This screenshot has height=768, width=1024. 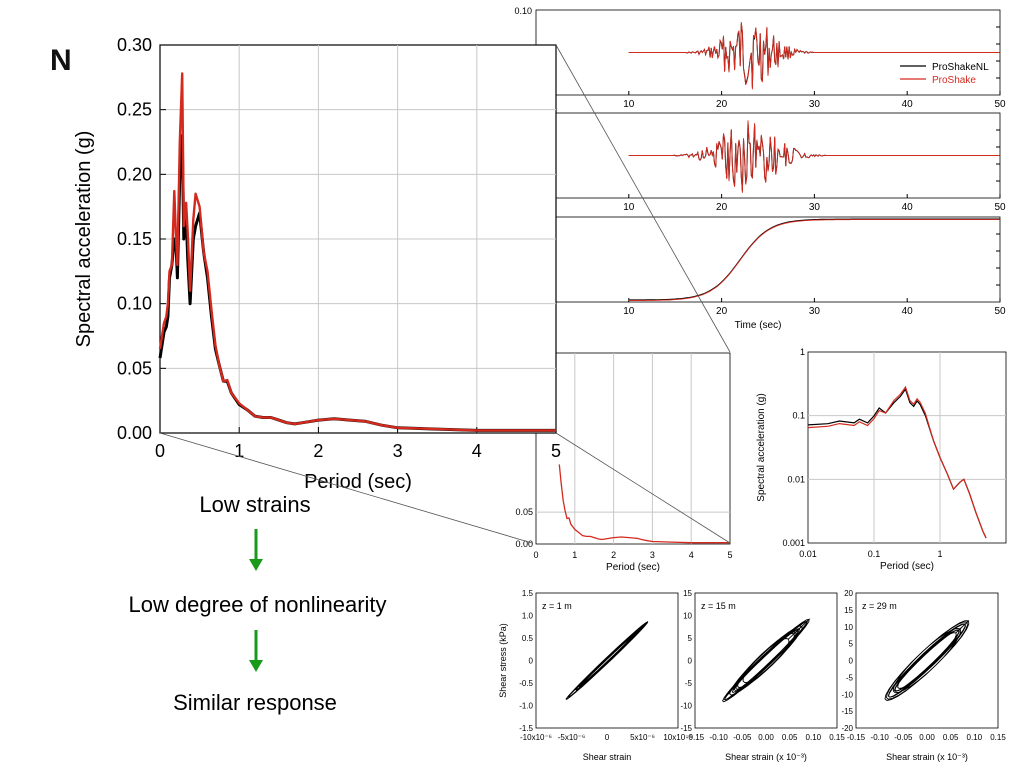 I want to click on y-axis-label: Shear stress (kPa), so click(x=503, y=660).